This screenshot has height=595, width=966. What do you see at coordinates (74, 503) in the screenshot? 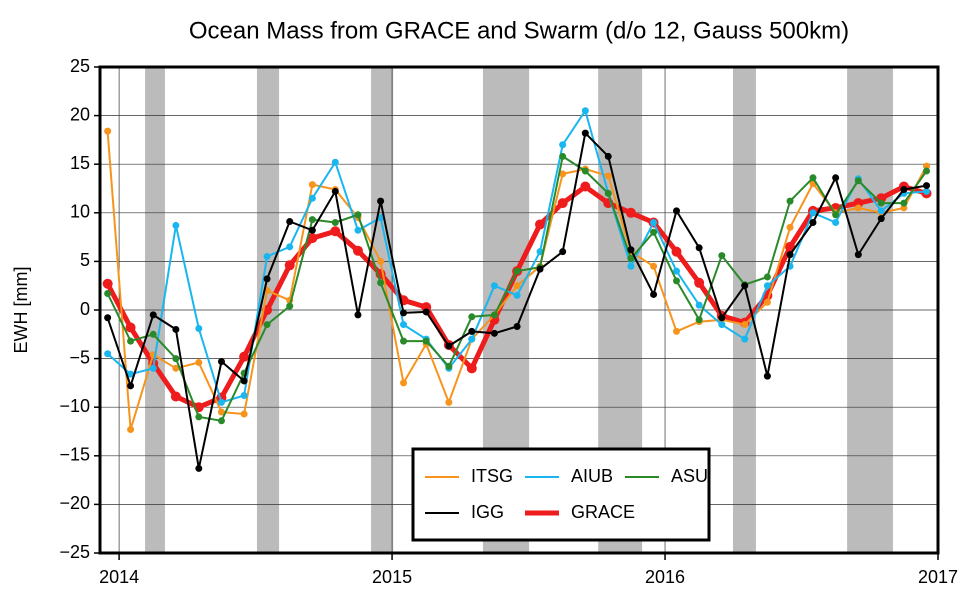
I see `y-tick-label: −20` at bounding box center [74, 503].